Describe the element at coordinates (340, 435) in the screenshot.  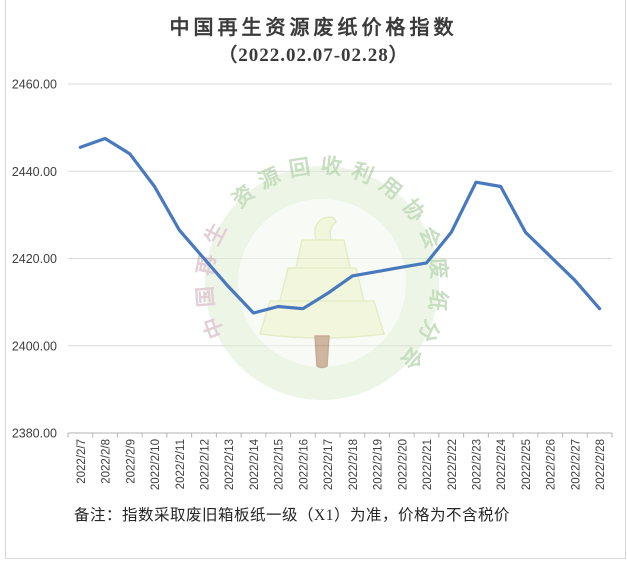
I see `x-axis-group` at that location.